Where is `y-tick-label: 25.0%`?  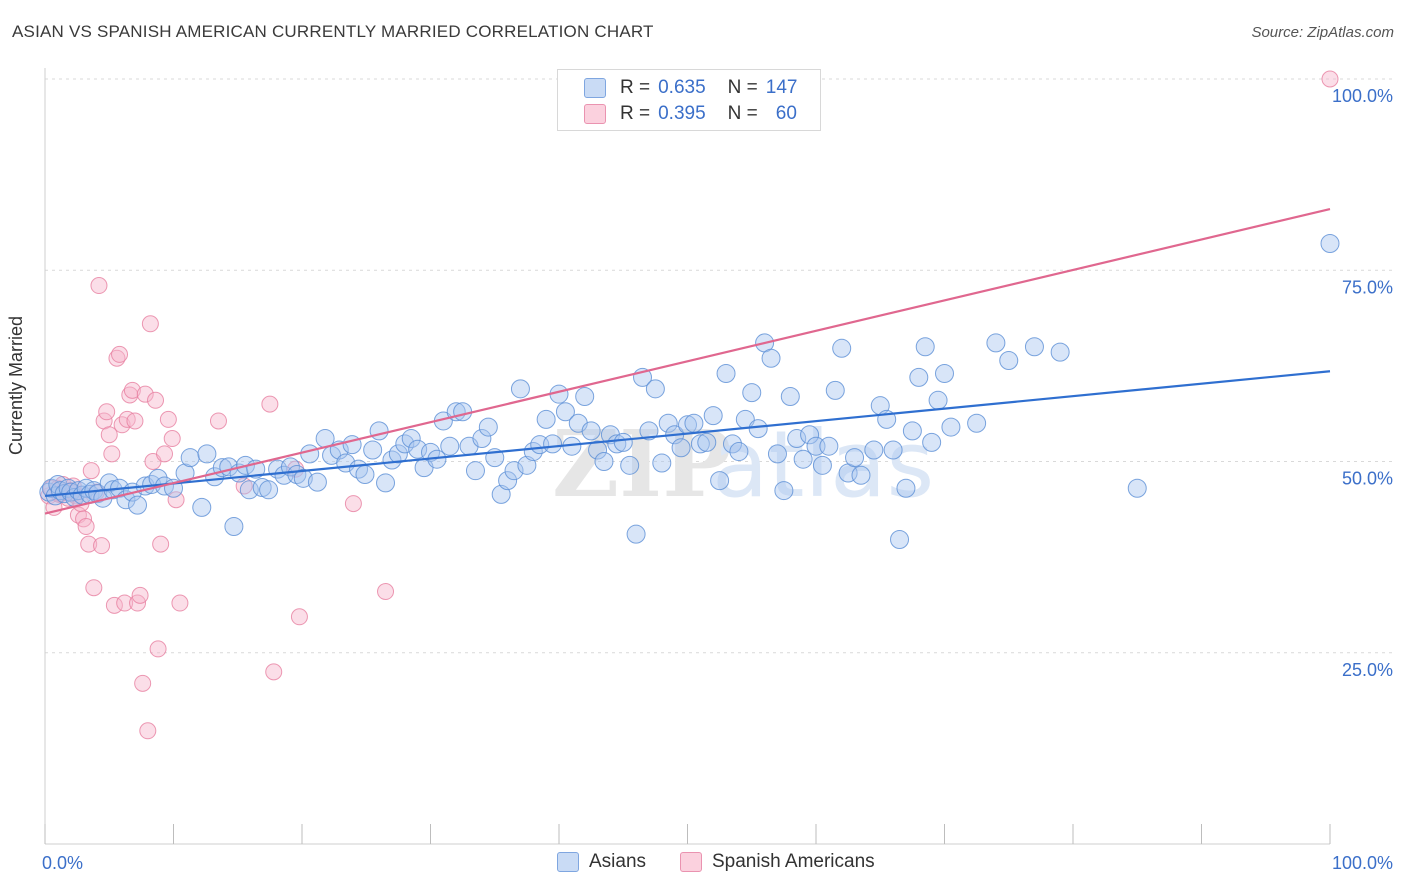 y-tick-label: 25.0% is located at coordinates (1367, 670).